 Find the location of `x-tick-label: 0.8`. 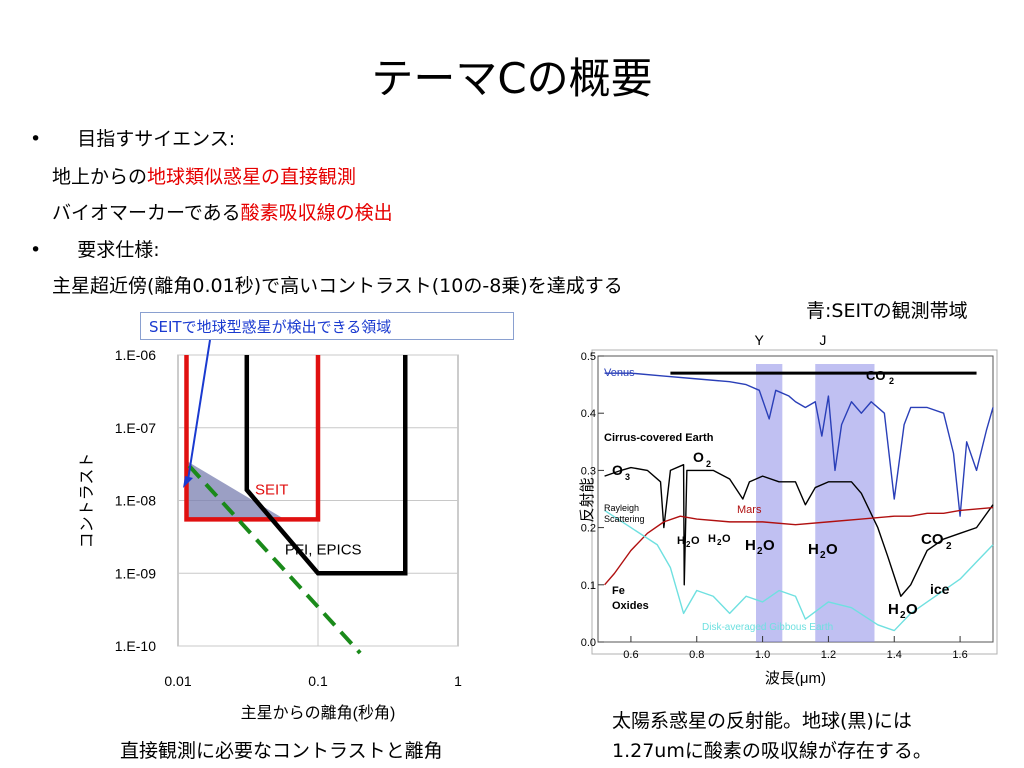

x-tick-label: 0.8 is located at coordinates (696, 655).